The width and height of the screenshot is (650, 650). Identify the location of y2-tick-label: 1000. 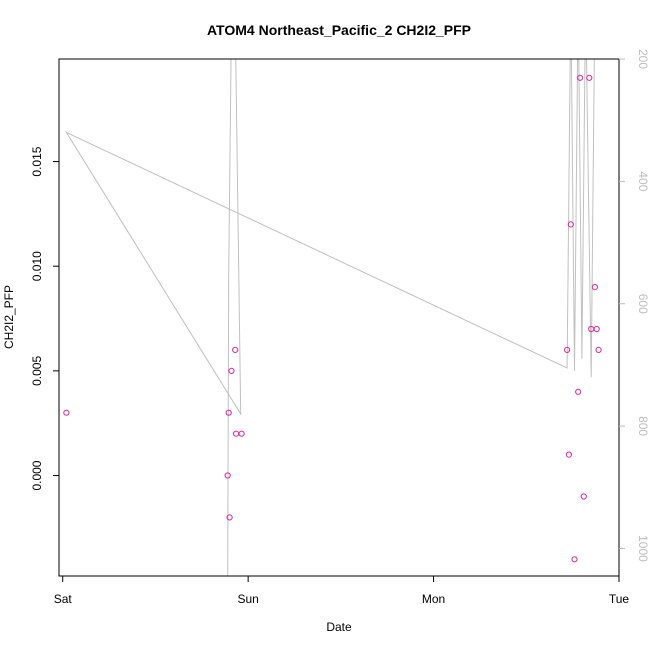
(643, 548).